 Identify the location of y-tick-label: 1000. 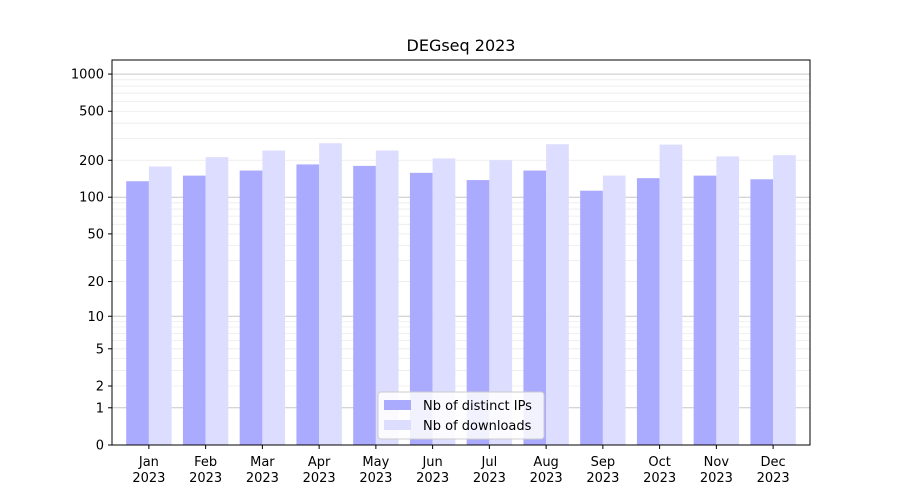
(87, 75).